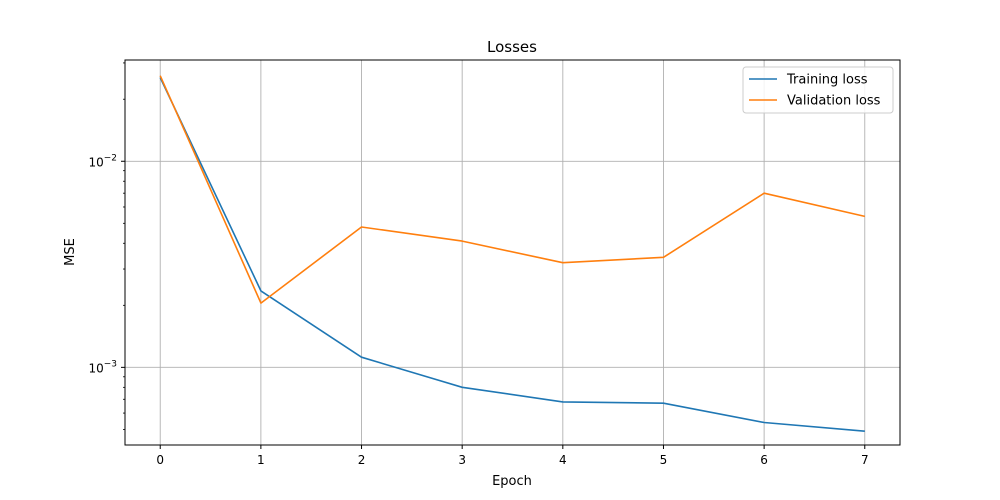  What do you see at coordinates (563, 460) in the screenshot?
I see `x-tick-label: 4` at bounding box center [563, 460].